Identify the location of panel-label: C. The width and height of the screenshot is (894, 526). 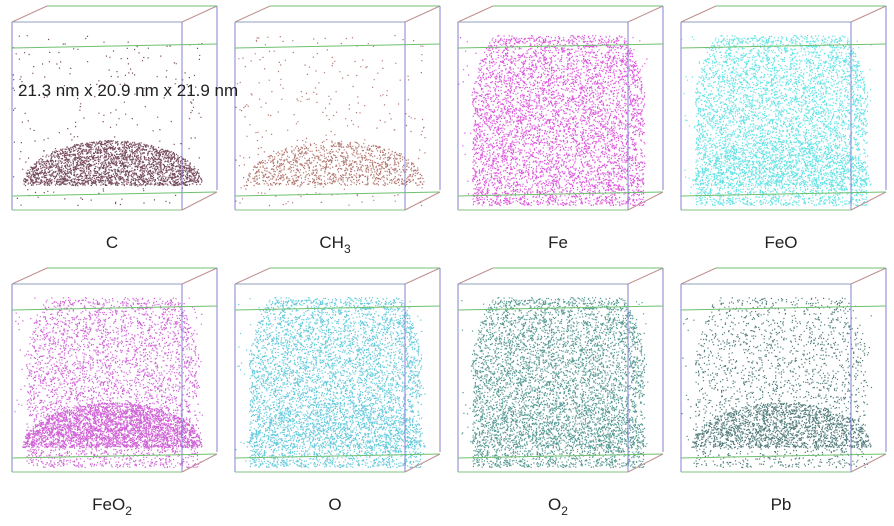
(112, 242).